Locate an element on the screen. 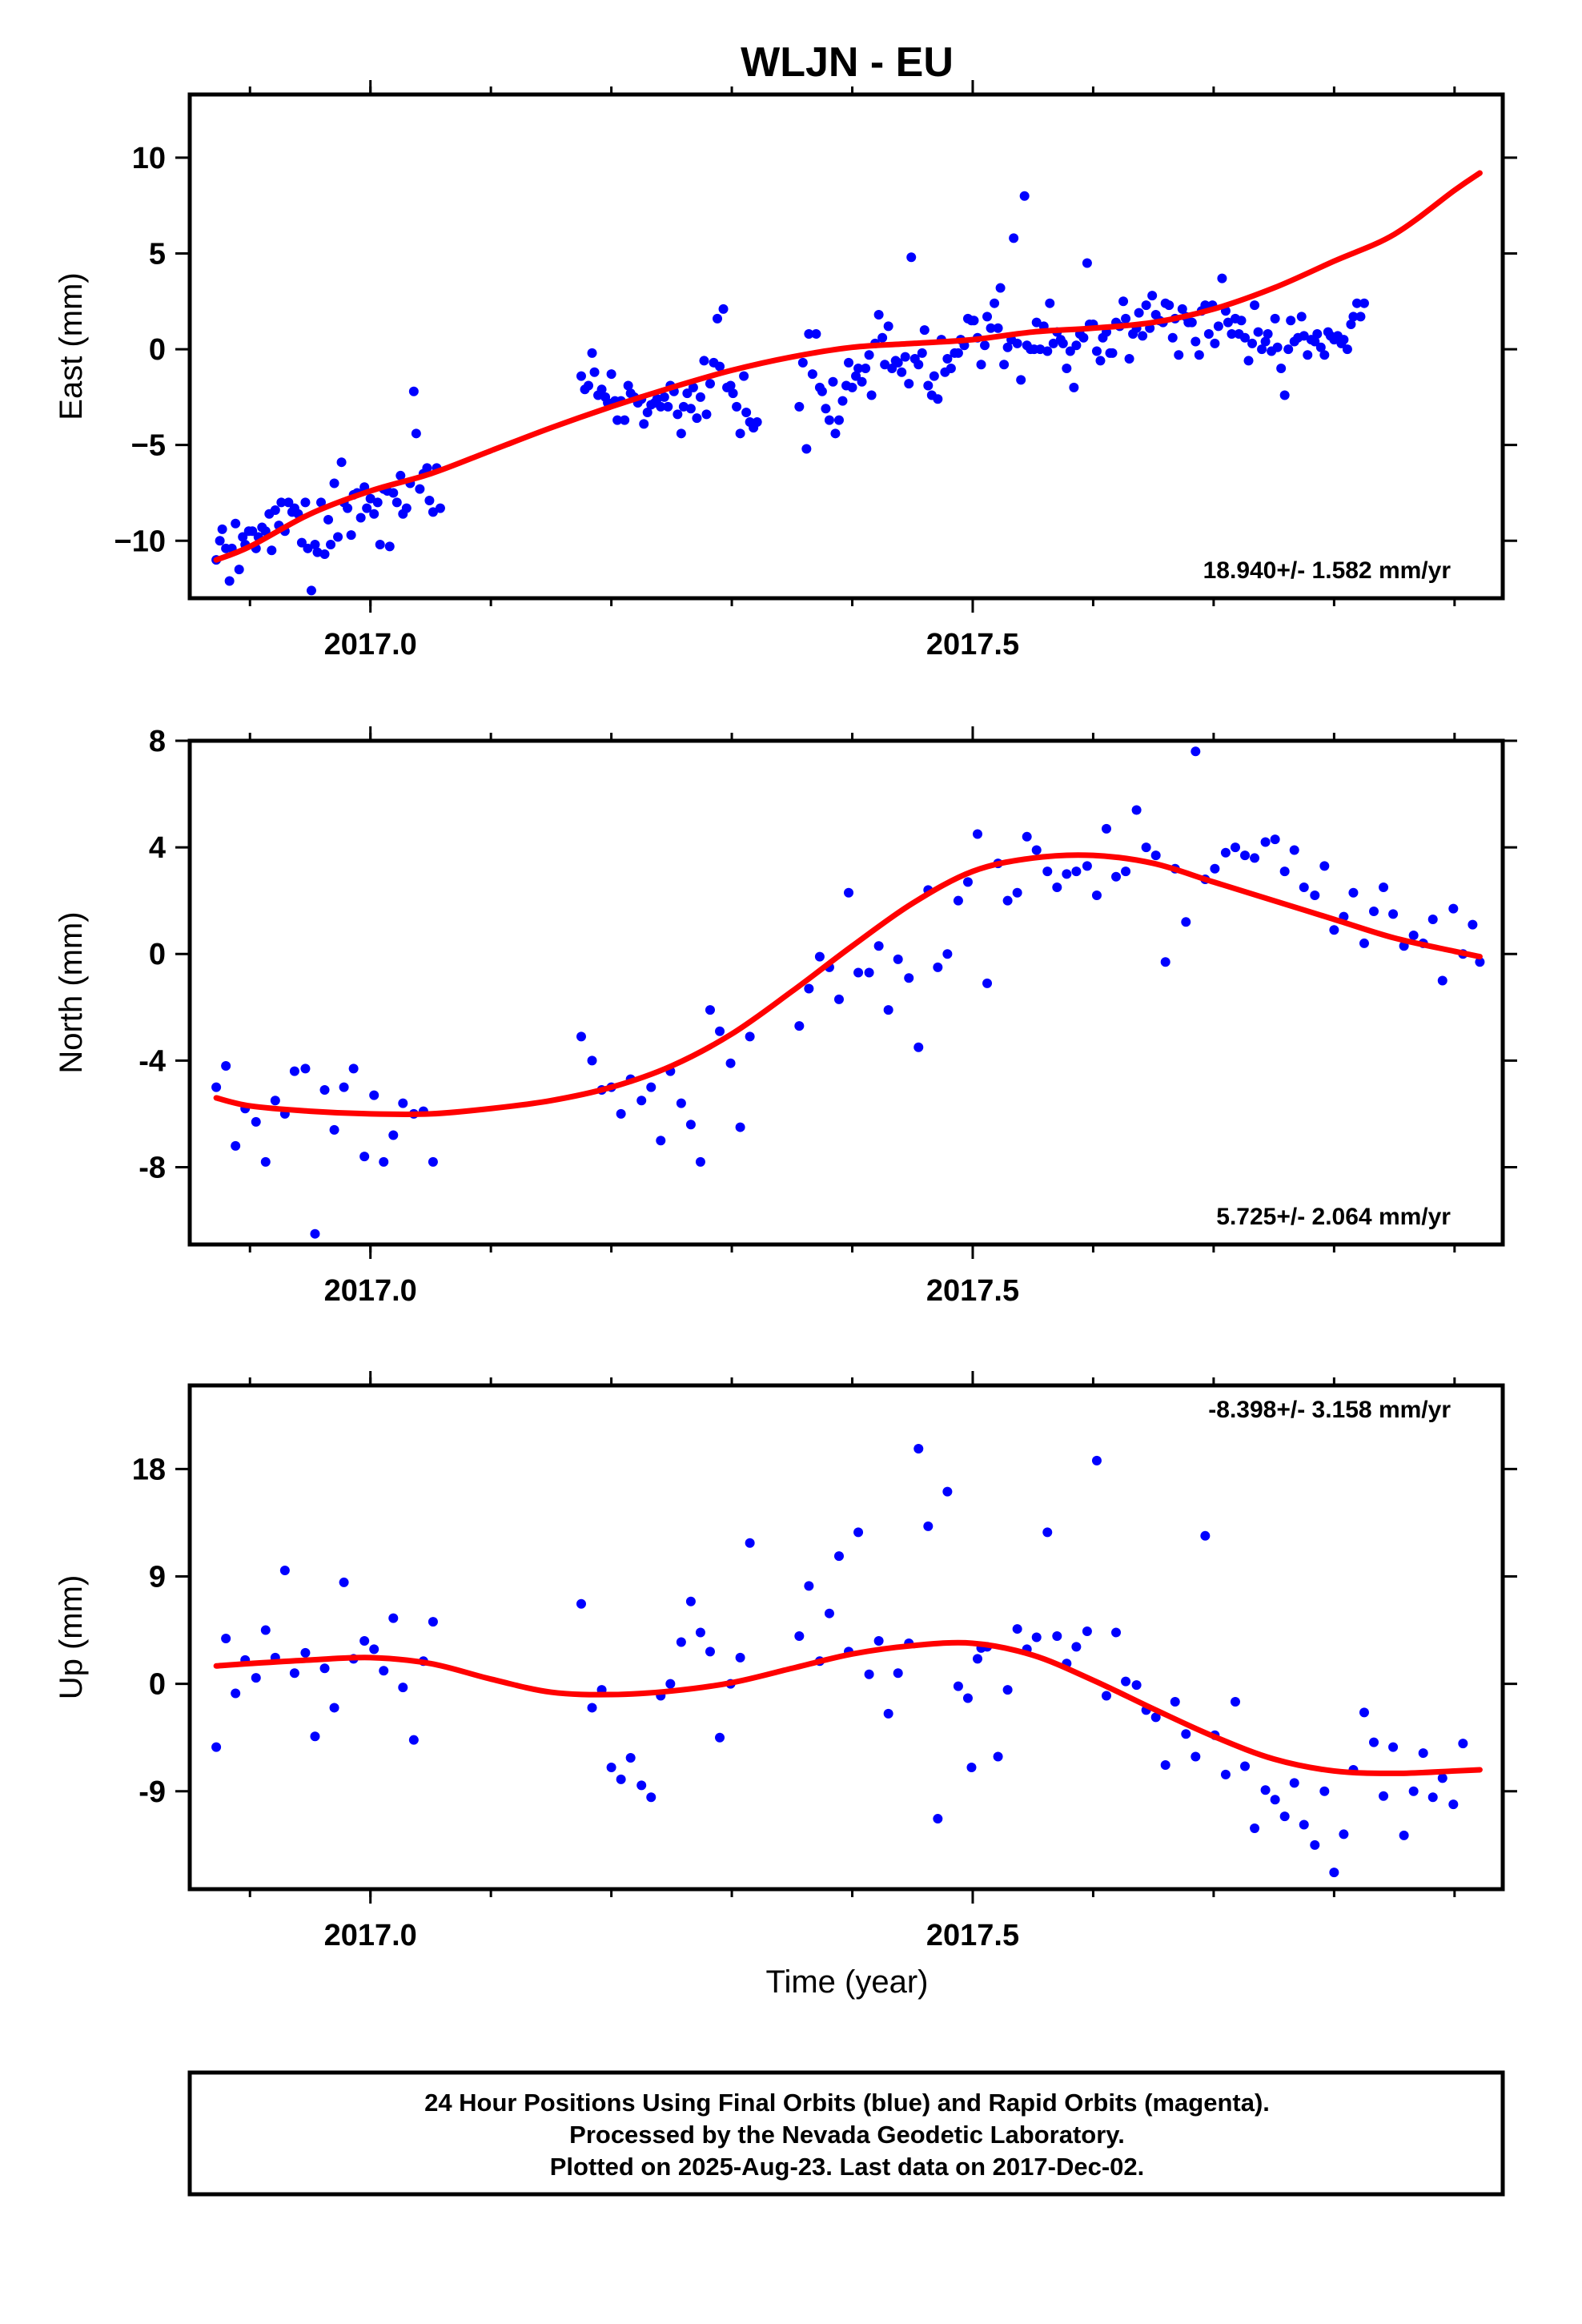 The image size is (1582, 2324). up-y-tick-label: 0 is located at coordinates (157, 1685).